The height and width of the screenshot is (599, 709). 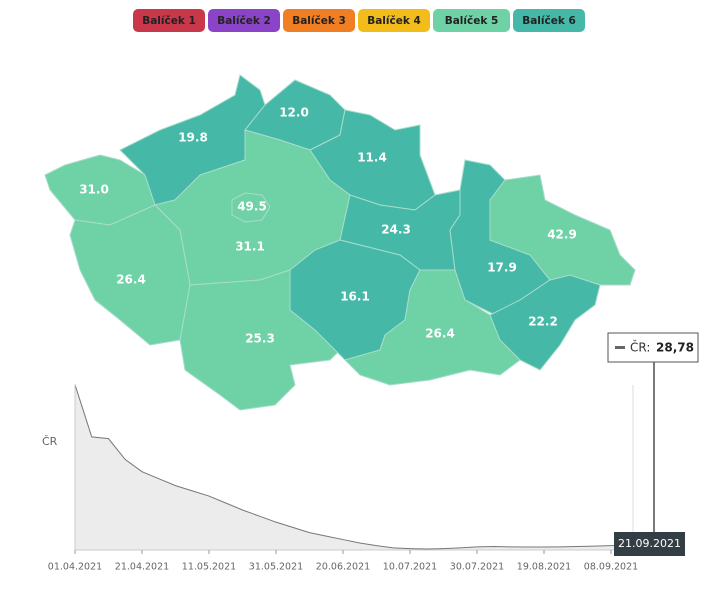 I want to click on x-tick-label: 19.08.2021, so click(x=544, y=567).